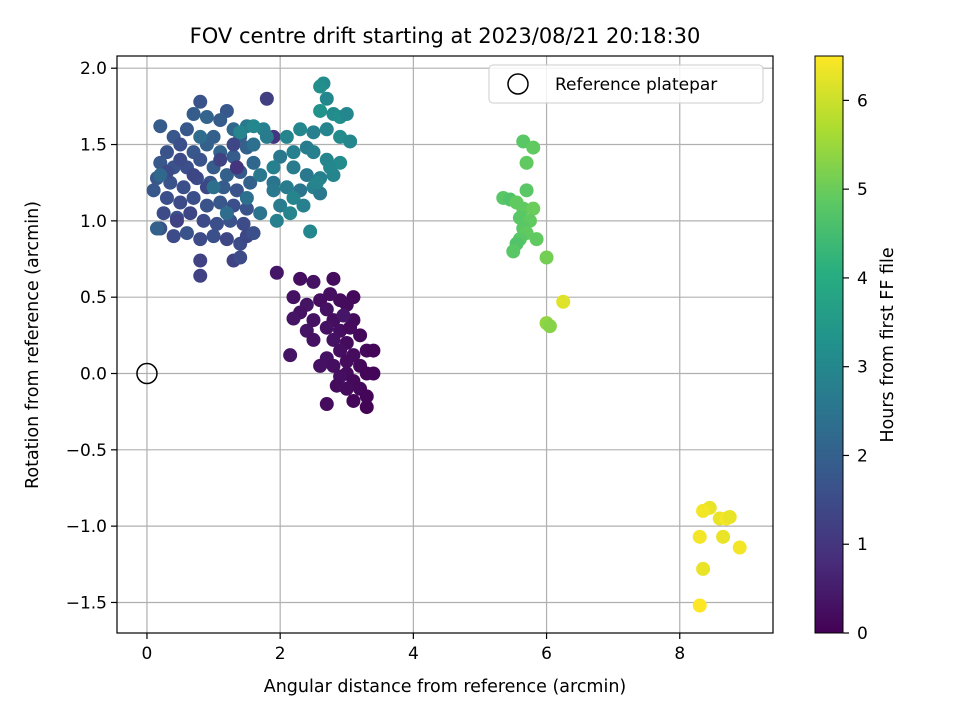 The image size is (960, 720). What do you see at coordinates (626, 84) in the screenshot?
I see `legend-box` at bounding box center [626, 84].